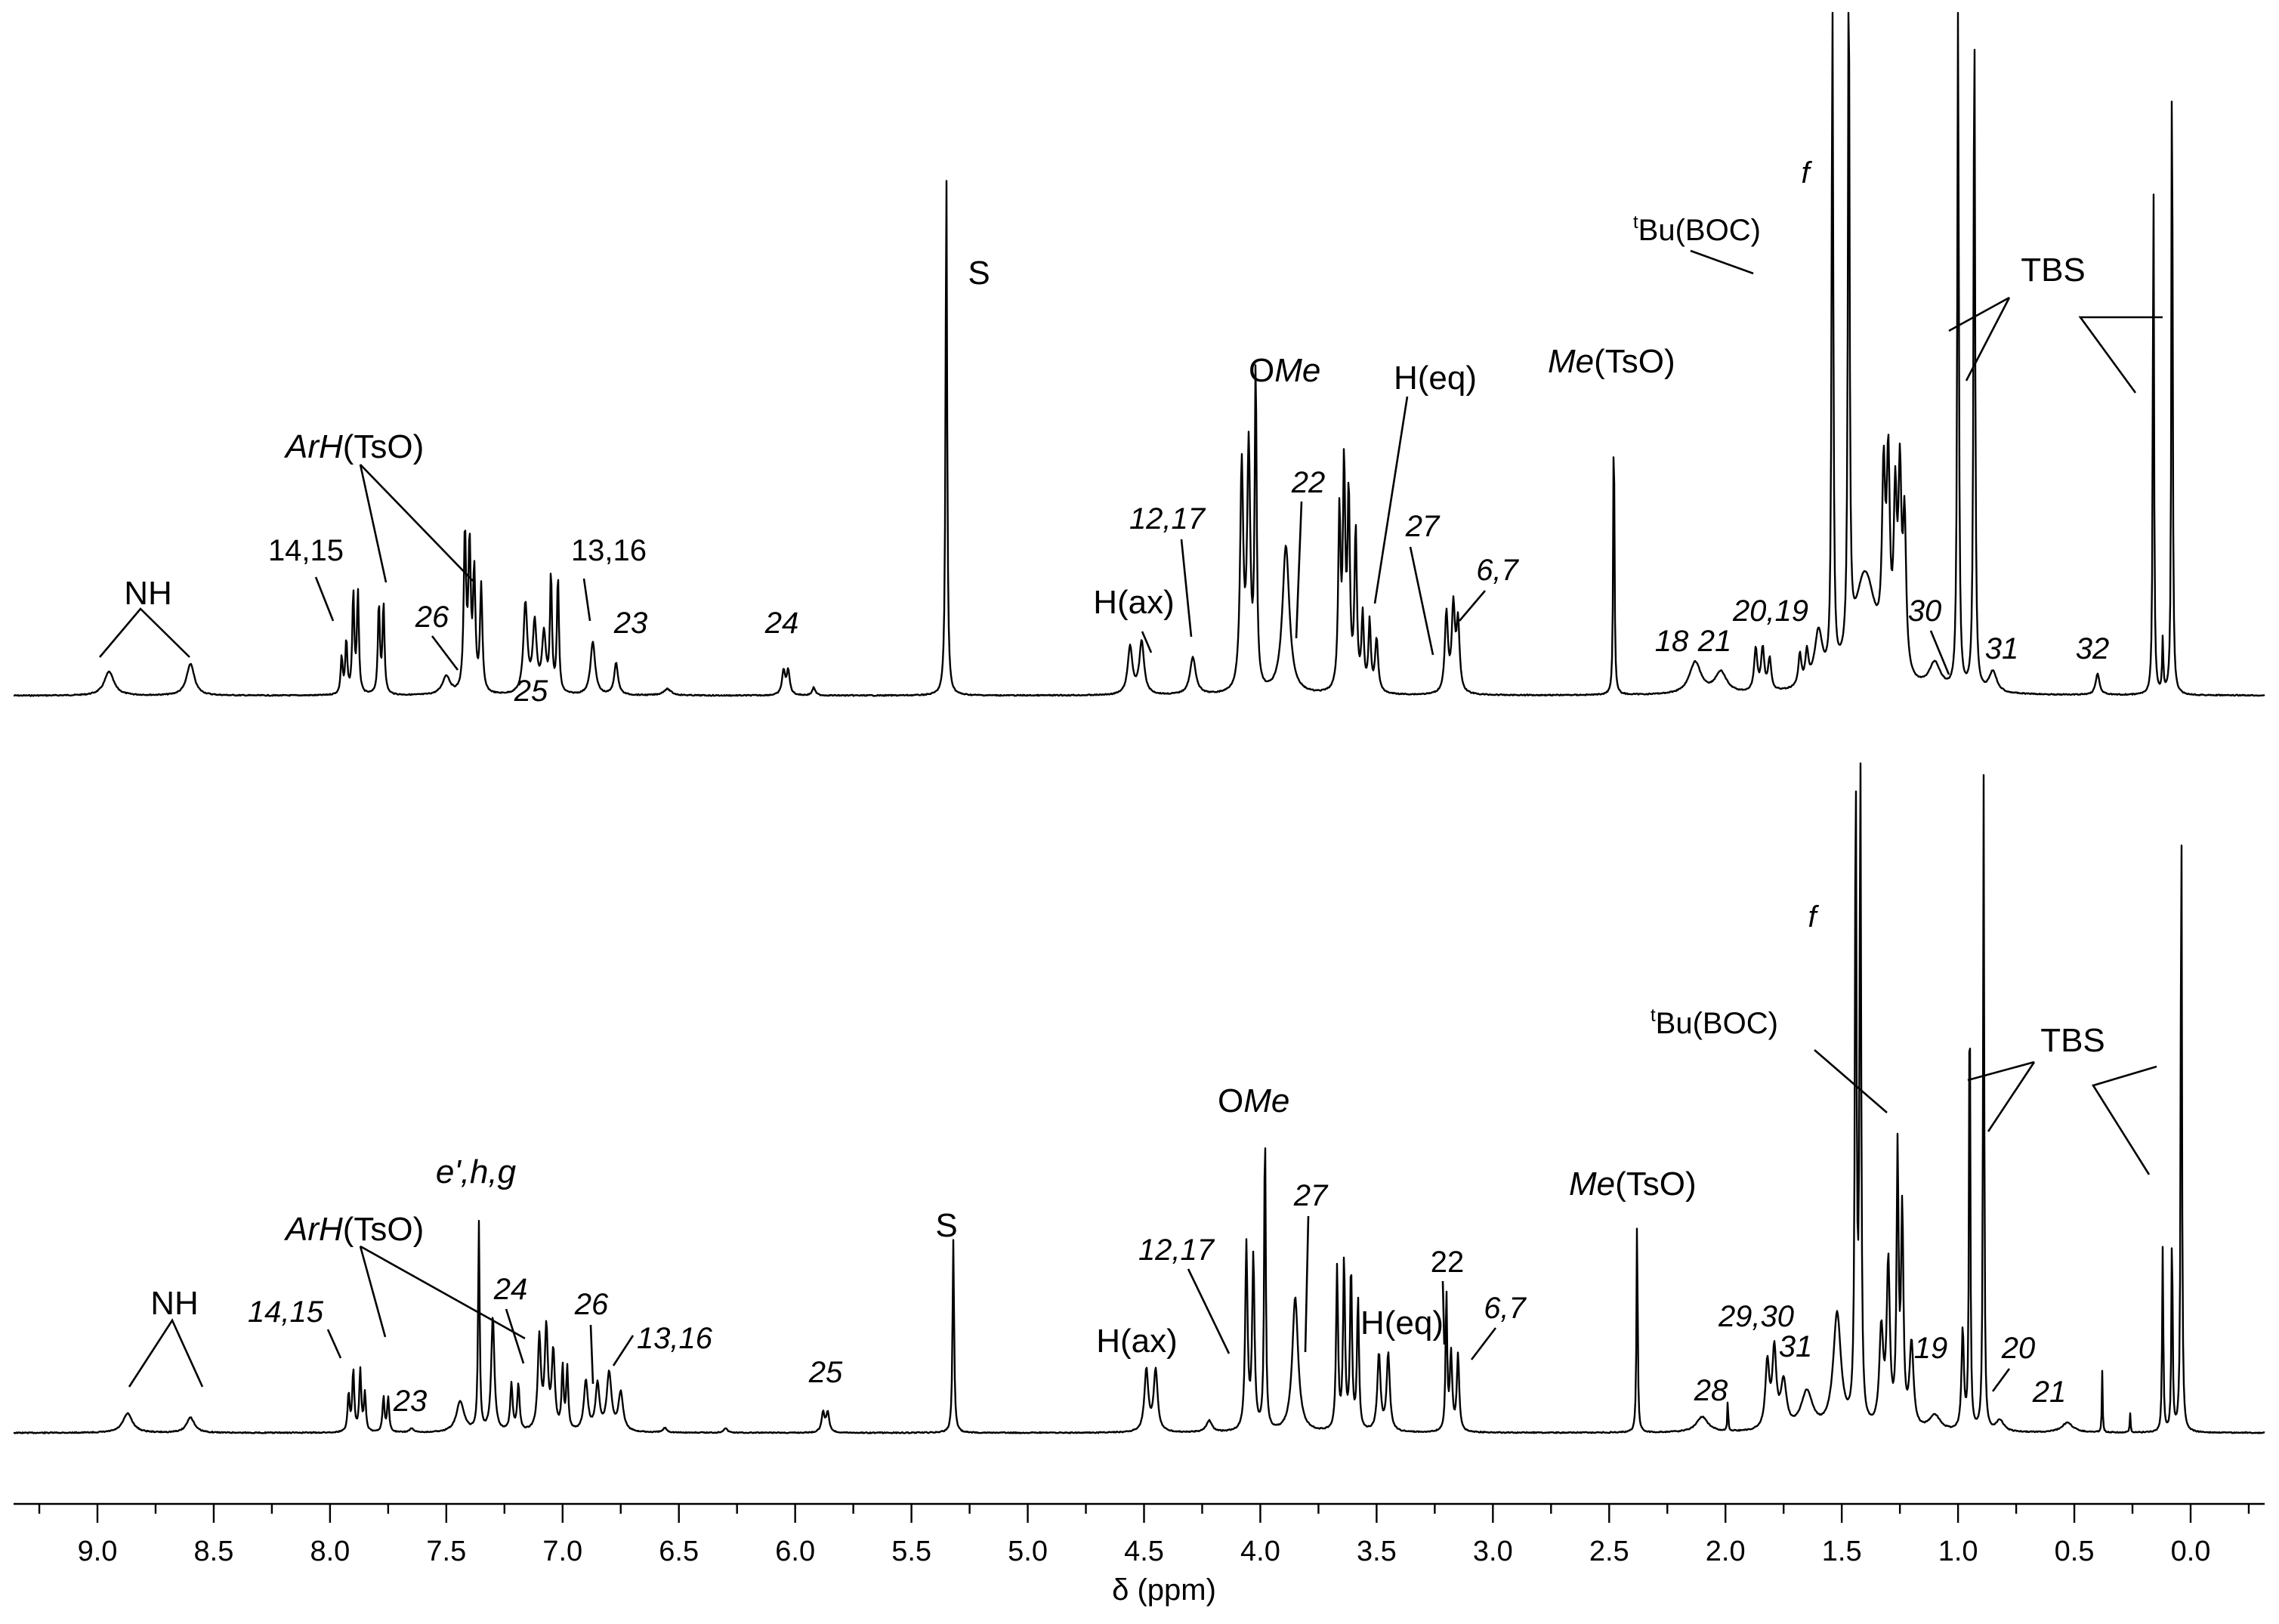  I want to click on top-label-ome: OMe, so click(1284, 370).